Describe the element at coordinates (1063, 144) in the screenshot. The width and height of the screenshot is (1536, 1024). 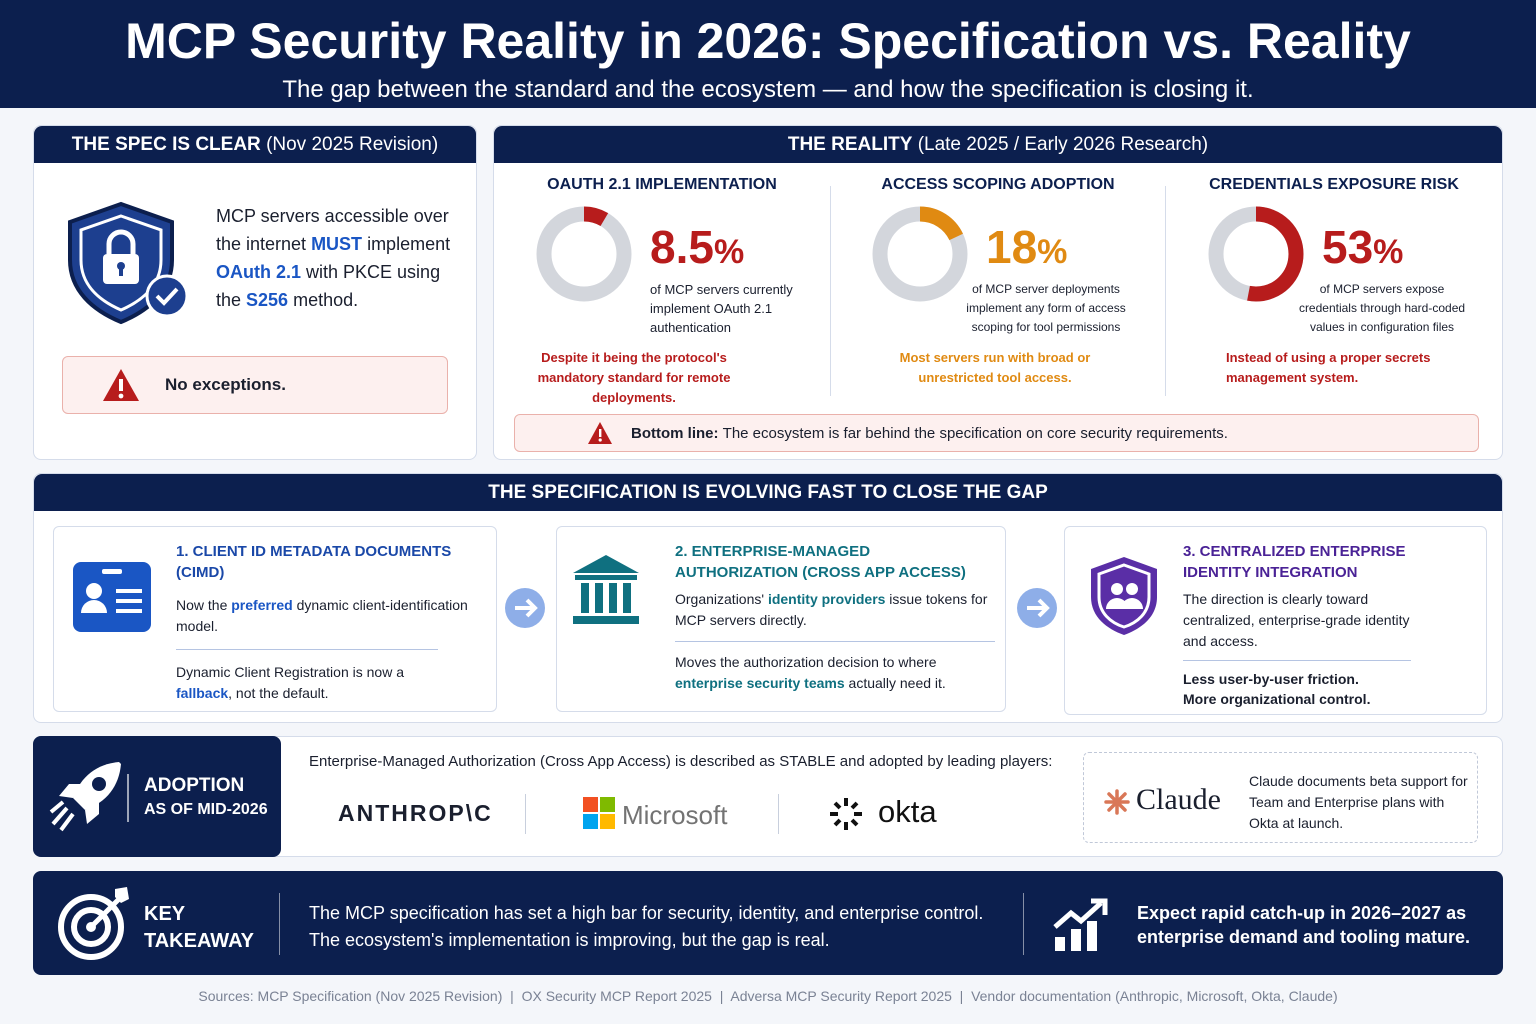
I see `heading-rest: (Late 2025 / Early 2026 Research)` at that location.